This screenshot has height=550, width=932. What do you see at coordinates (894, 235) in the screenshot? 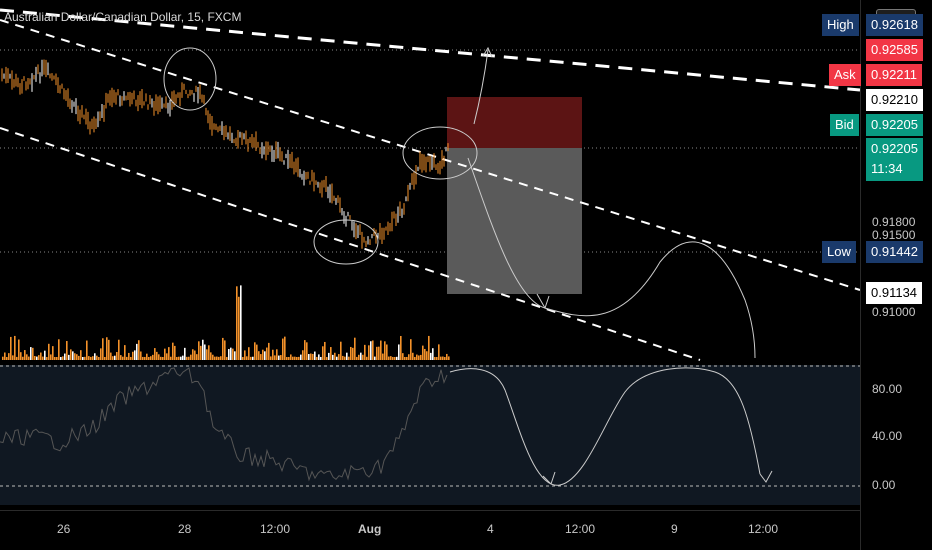
I see `price-label: 0.91500` at bounding box center [894, 235].